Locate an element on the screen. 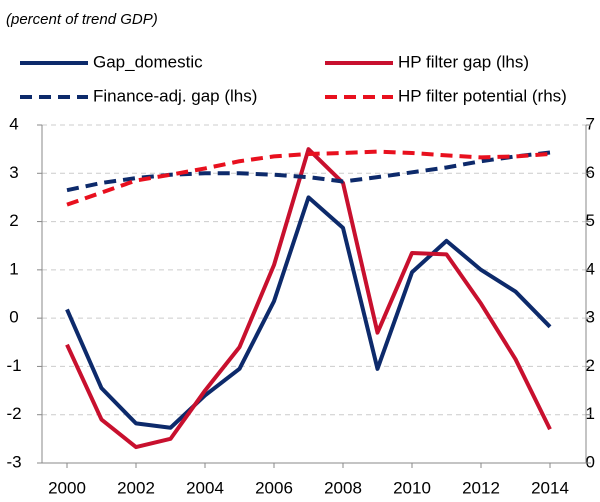 The image size is (600, 502). x-tick-label: 2002 is located at coordinates (136, 487).